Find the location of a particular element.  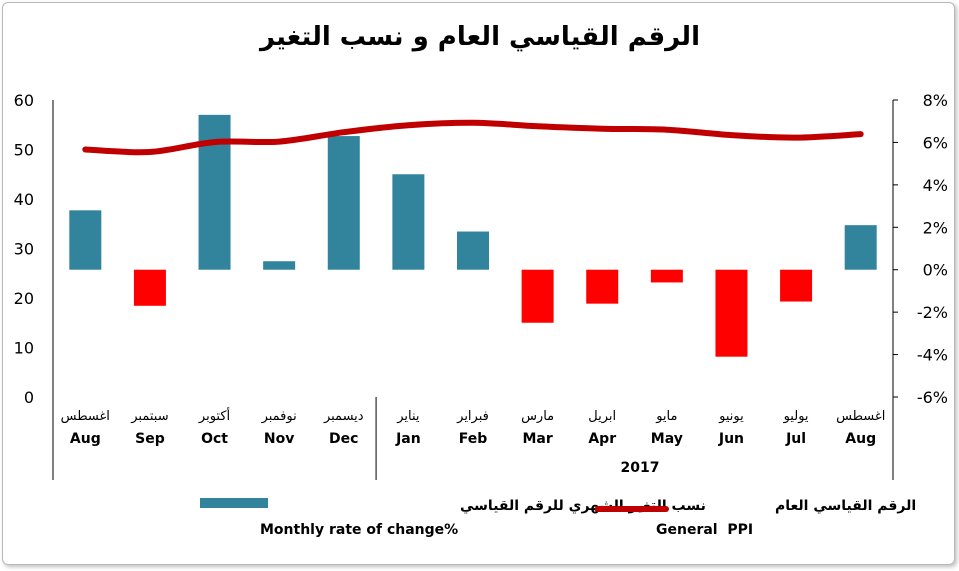

left-tick-label: 20 is located at coordinates (24, 298).